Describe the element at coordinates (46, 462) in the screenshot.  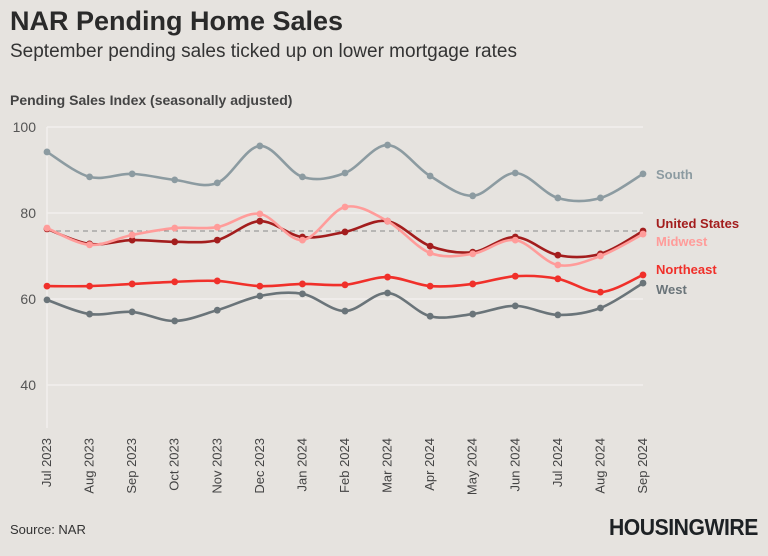
I see `x-tick-label: Jul 2023` at that location.